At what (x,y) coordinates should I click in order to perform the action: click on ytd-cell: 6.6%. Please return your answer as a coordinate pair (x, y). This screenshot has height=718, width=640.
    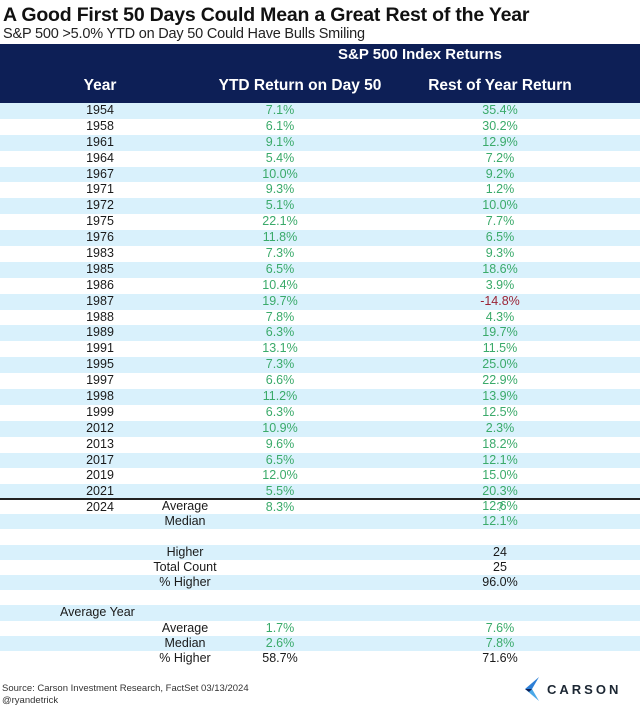
    Looking at the image, I should click on (280, 380).